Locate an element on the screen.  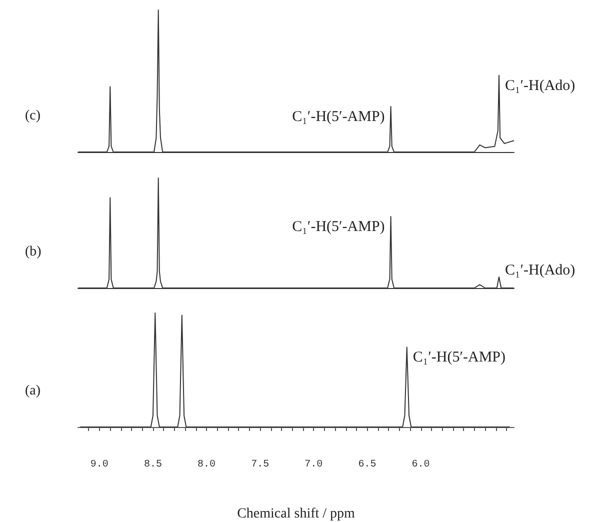
text: (c) is located at coordinates (33, 116).